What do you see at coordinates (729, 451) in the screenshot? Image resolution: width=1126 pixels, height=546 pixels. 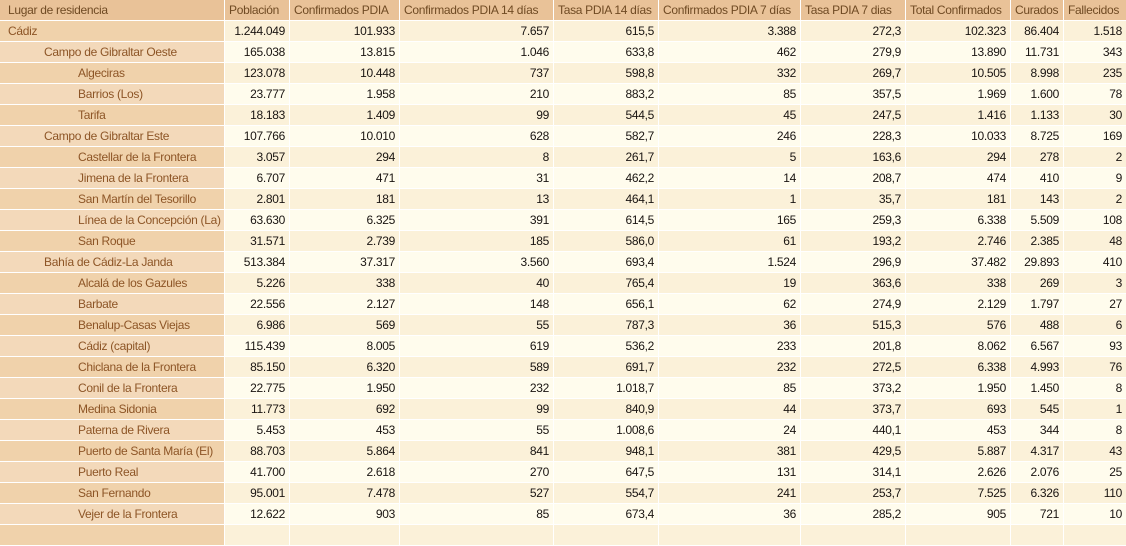 I see `value-cell: 381` at bounding box center [729, 451].